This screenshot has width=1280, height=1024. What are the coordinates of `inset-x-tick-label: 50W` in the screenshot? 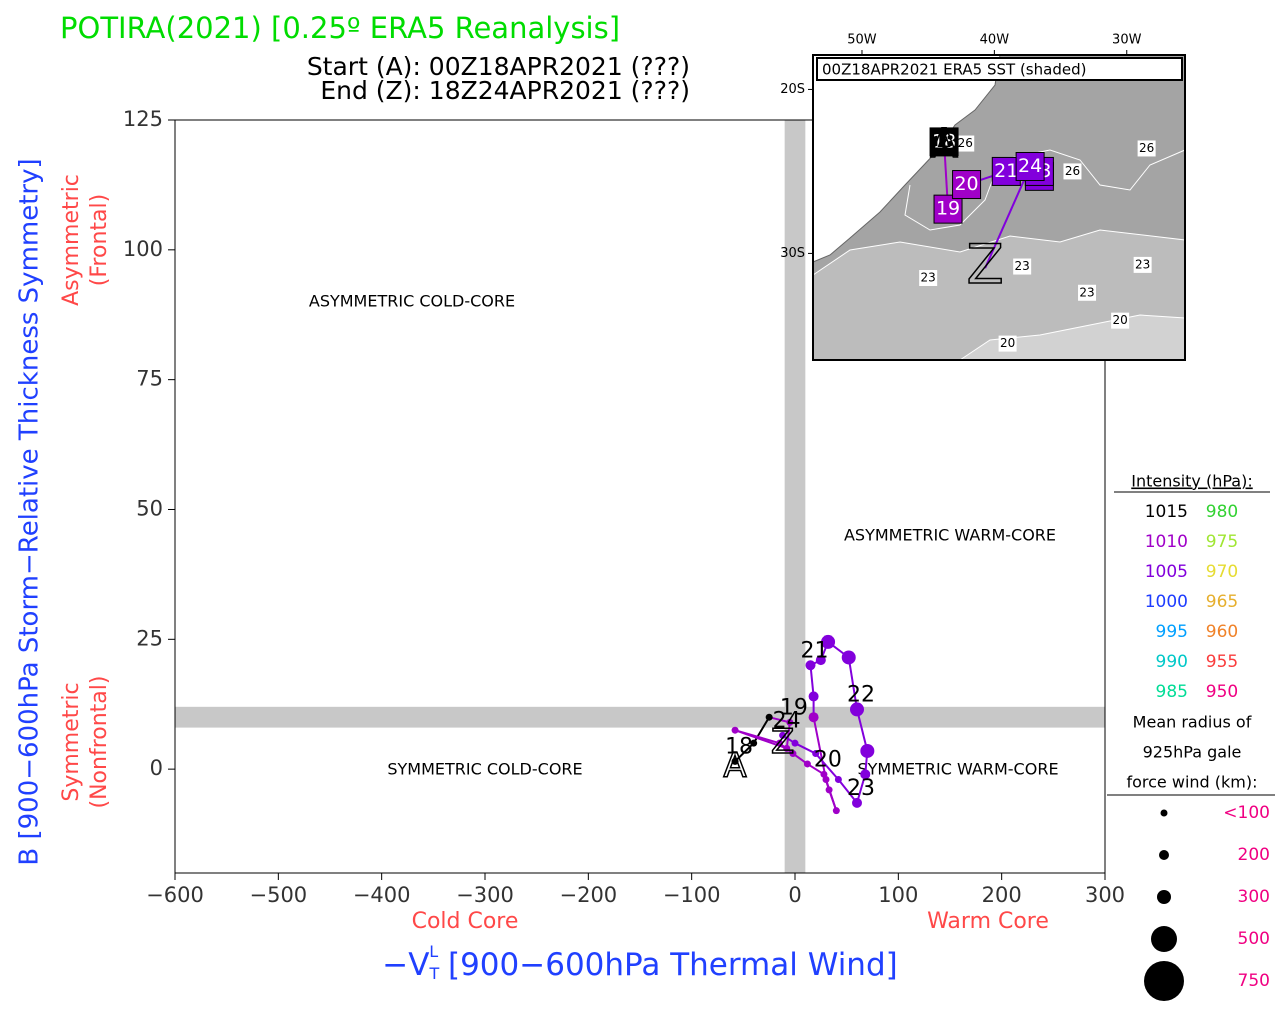 It's located at (862, 40).